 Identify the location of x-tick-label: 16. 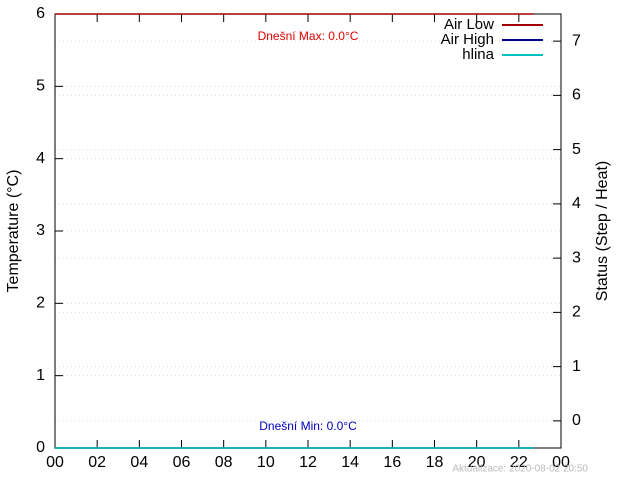
(392, 462).